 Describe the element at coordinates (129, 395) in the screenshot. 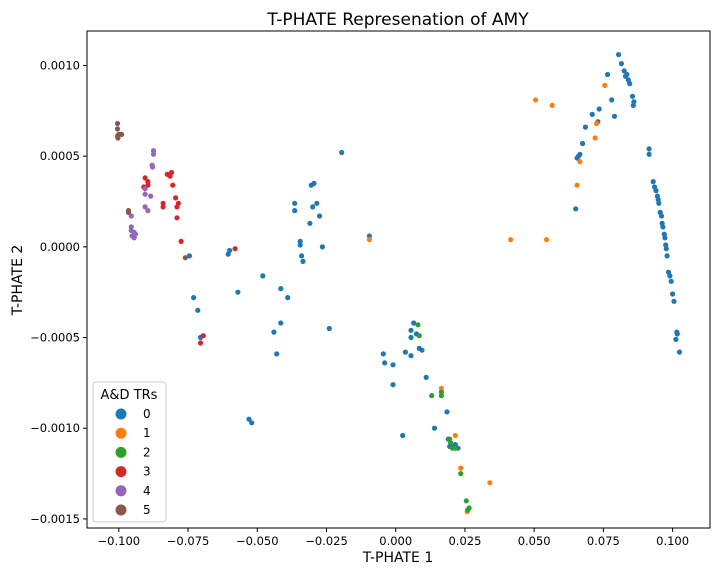

I see `legend-title: A&D TRs` at that location.